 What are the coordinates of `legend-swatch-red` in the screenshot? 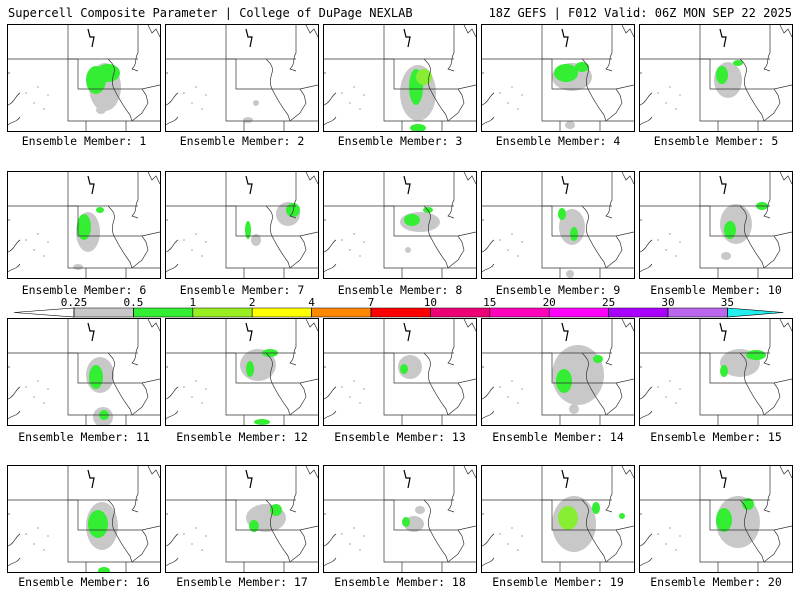 It's located at (400, 312).